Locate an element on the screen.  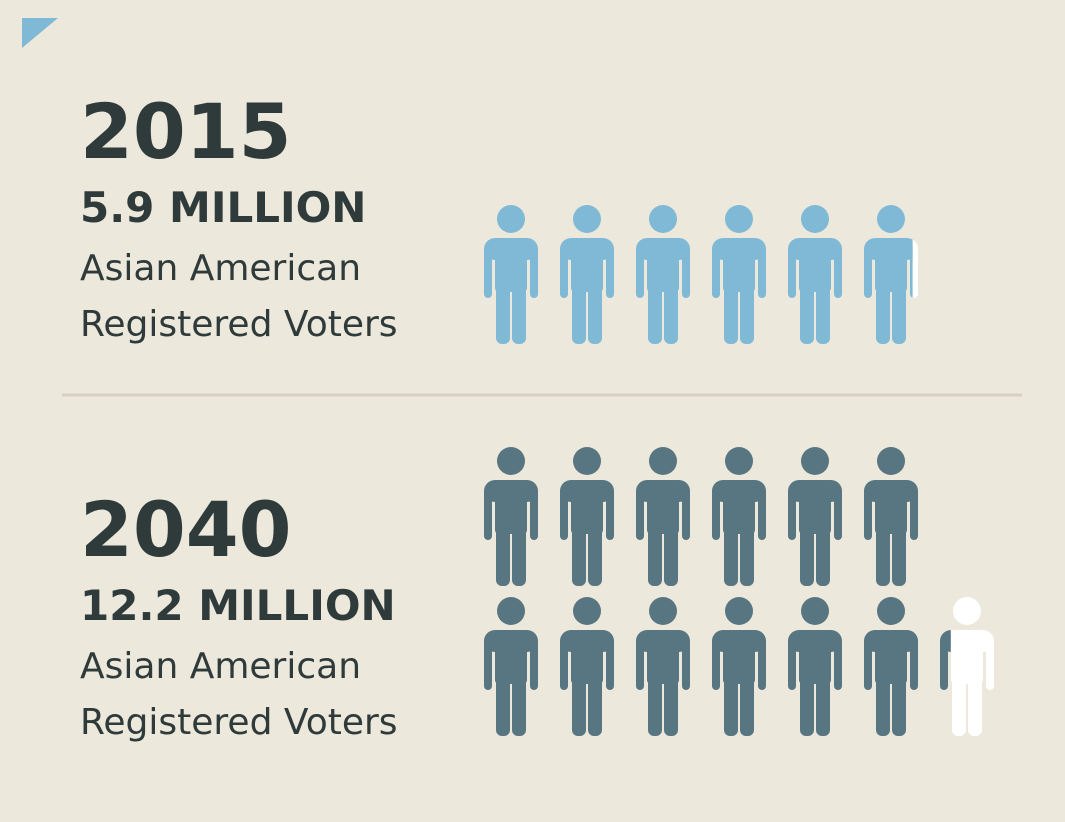
year-label: 2015 is located at coordinates (186, 131).